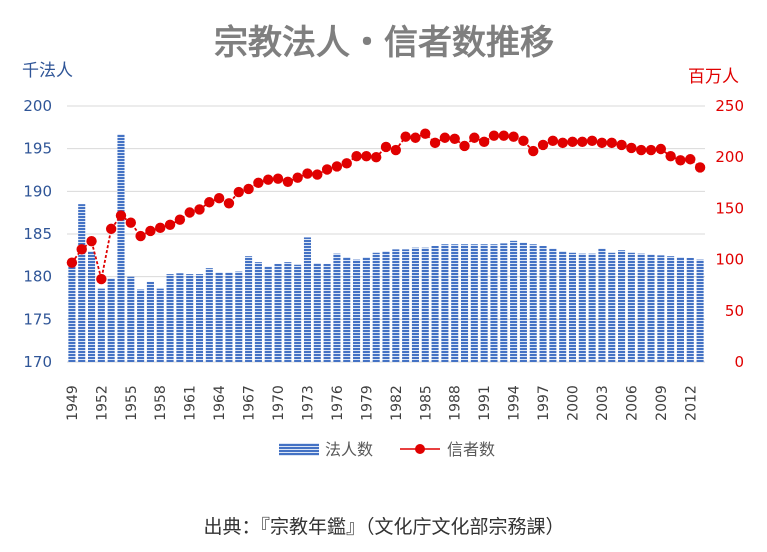 Image resolution: width=767 pixels, height=552 pixels. I want to click on left-axis-unit: 千法人, so click(47, 71).